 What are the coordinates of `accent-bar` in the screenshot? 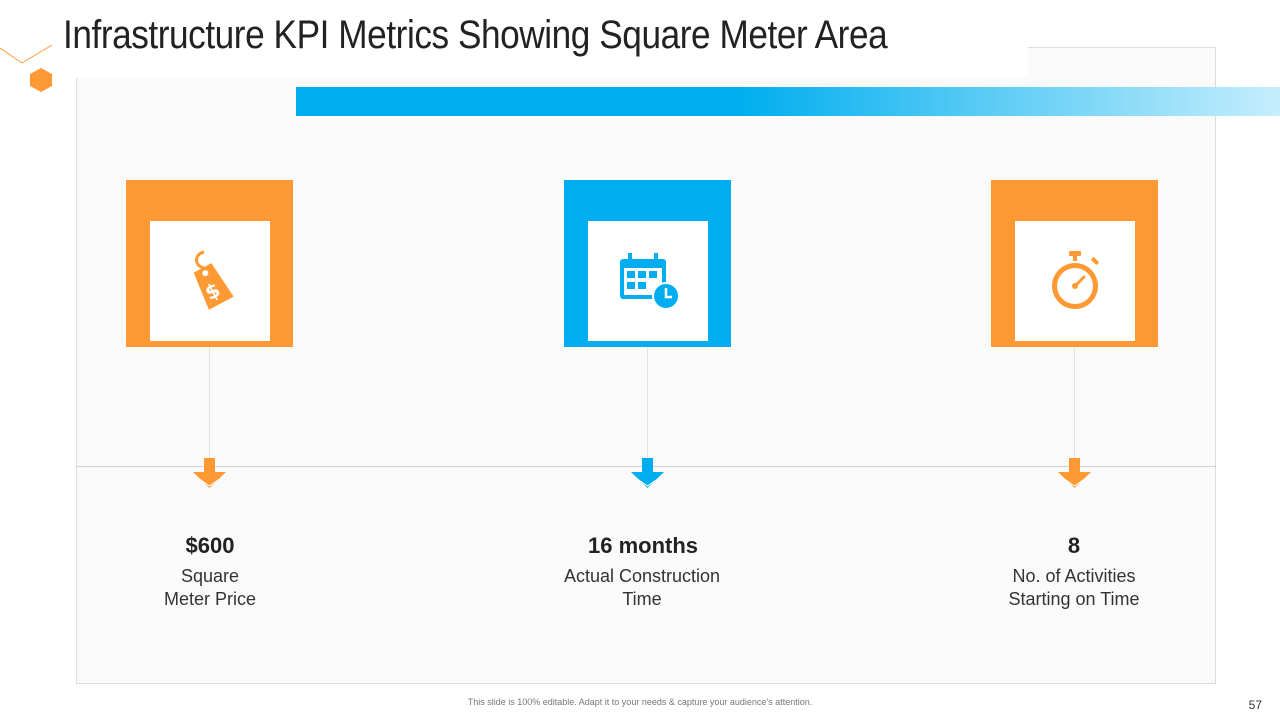 It's located at (788, 101).